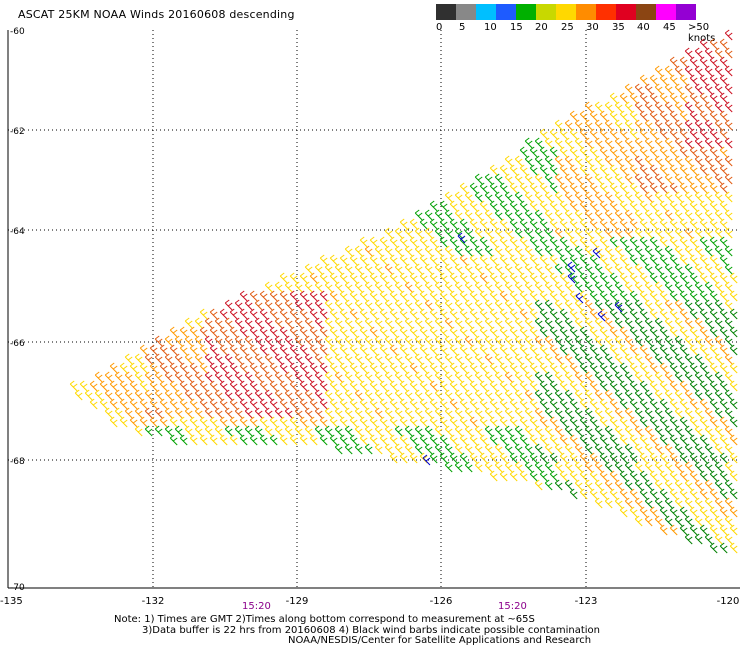  What do you see at coordinates (566, 12) in the screenshot?
I see `legend-color-bar` at bounding box center [566, 12].